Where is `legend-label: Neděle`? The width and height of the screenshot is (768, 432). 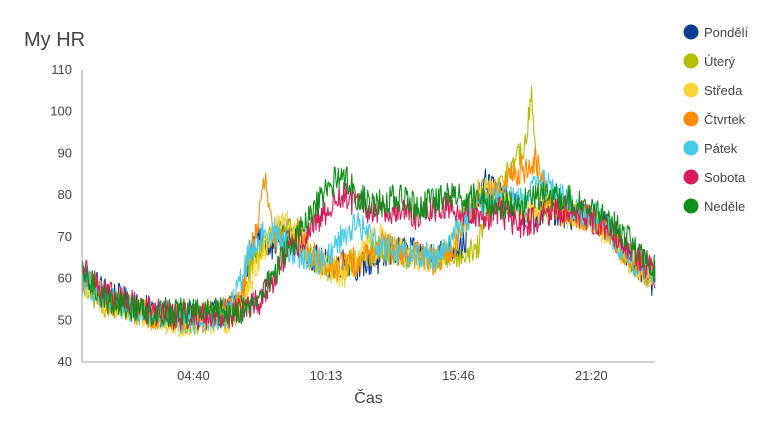 legend-label: Neděle is located at coordinates (724, 206).